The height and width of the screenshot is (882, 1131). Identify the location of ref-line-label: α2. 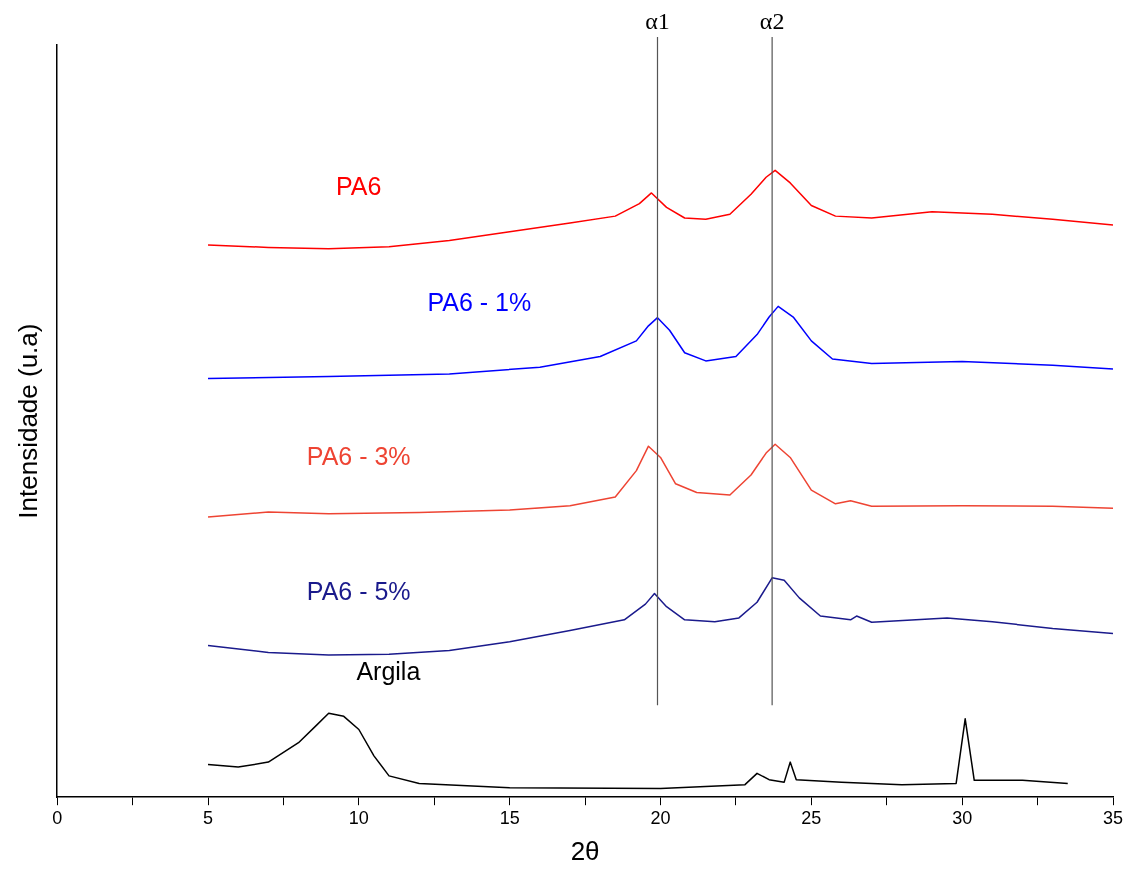
(772, 21).